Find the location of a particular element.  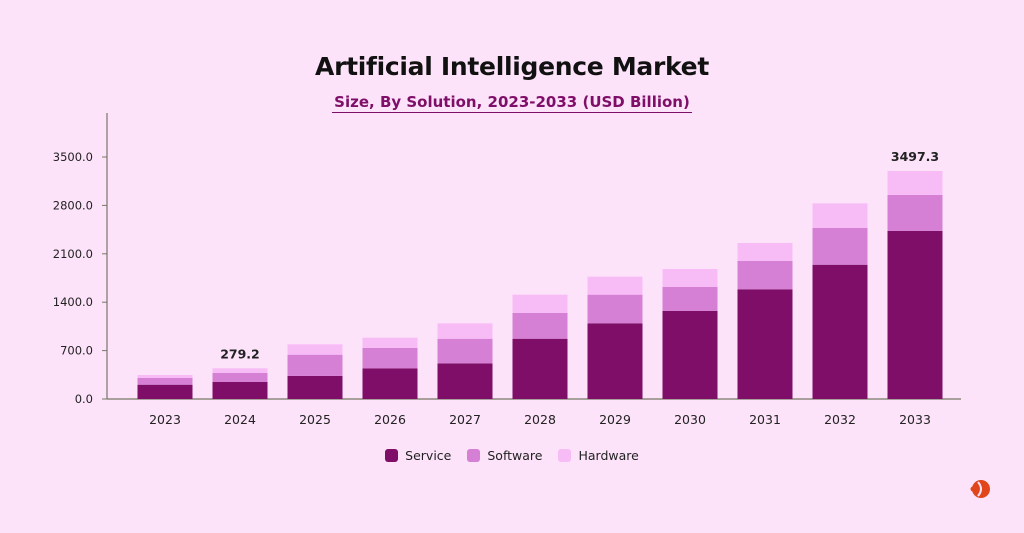

bar-service-2032 is located at coordinates (840, 331).